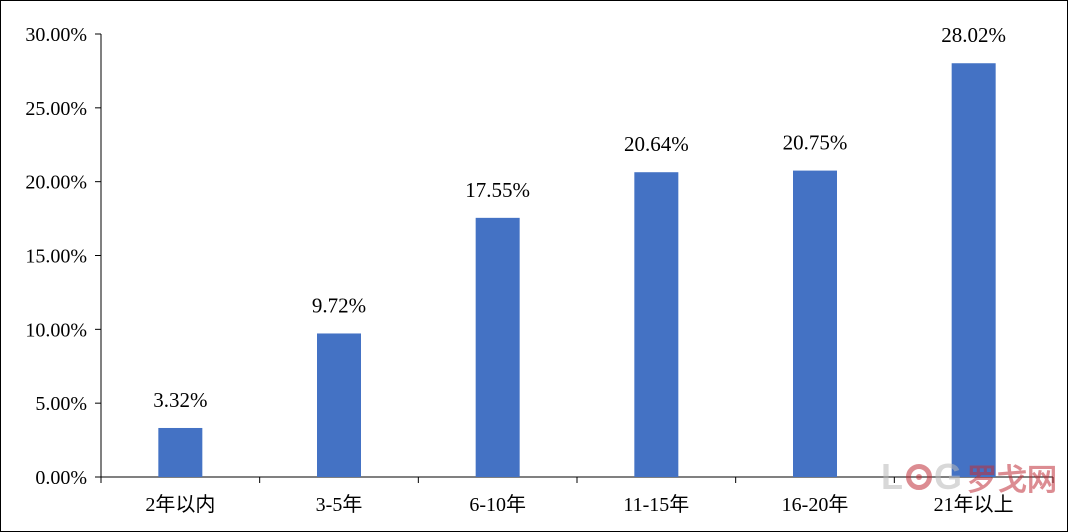 The width and height of the screenshot is (1068, 532). Describe the element at coordinates (56, 35) in the screenshot. I see `y-tick-label: 30.00%` at that location.